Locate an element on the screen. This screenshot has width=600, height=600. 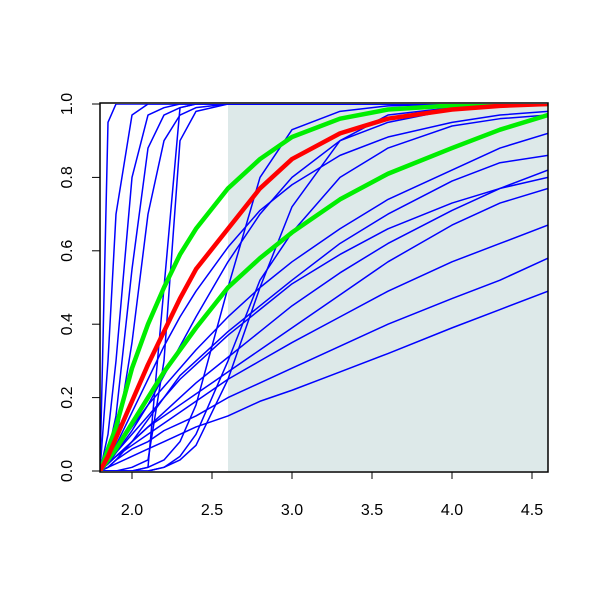
y-tick-label: 0.2 is located at coordinates (67, 397).